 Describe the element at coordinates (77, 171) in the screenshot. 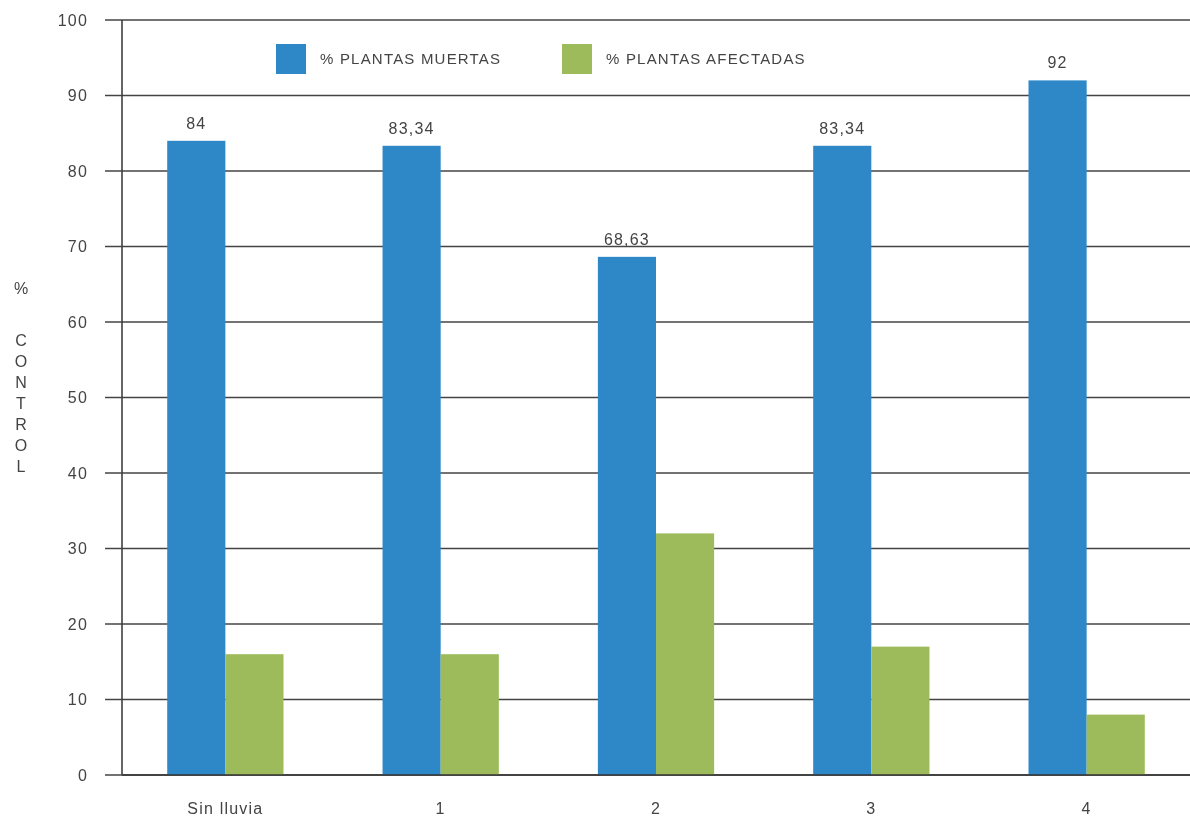

I see `y-tick-label: 80` at that location.